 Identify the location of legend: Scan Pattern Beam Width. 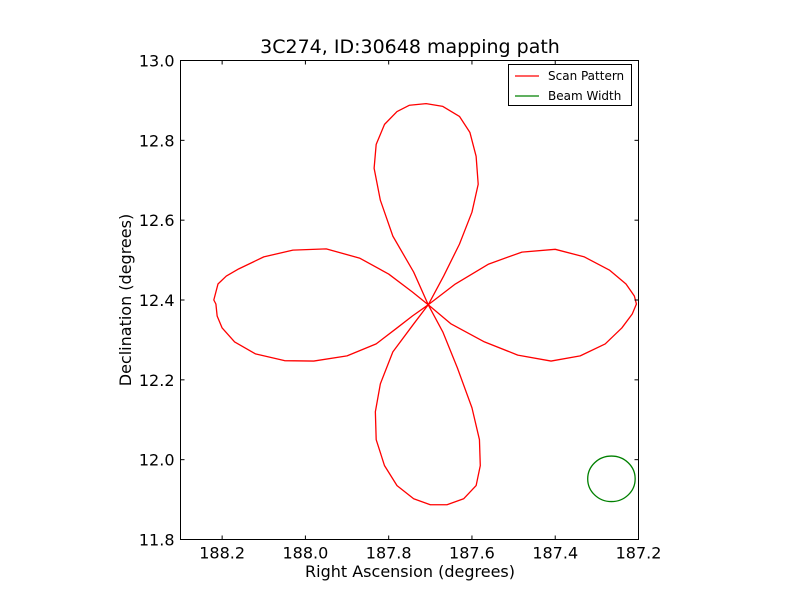
(570, 85).